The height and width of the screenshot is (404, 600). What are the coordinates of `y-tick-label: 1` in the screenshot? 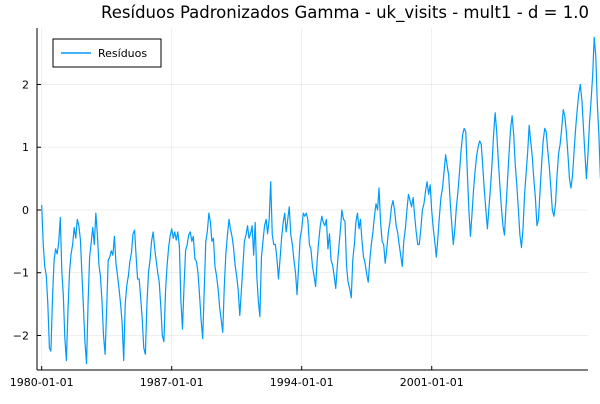 It's located at (25, 147).